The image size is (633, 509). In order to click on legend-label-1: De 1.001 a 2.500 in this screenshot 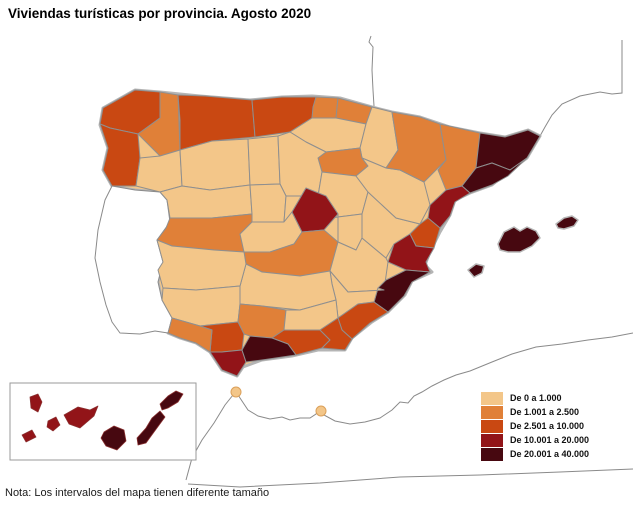, I will do `click(545, 412)`.